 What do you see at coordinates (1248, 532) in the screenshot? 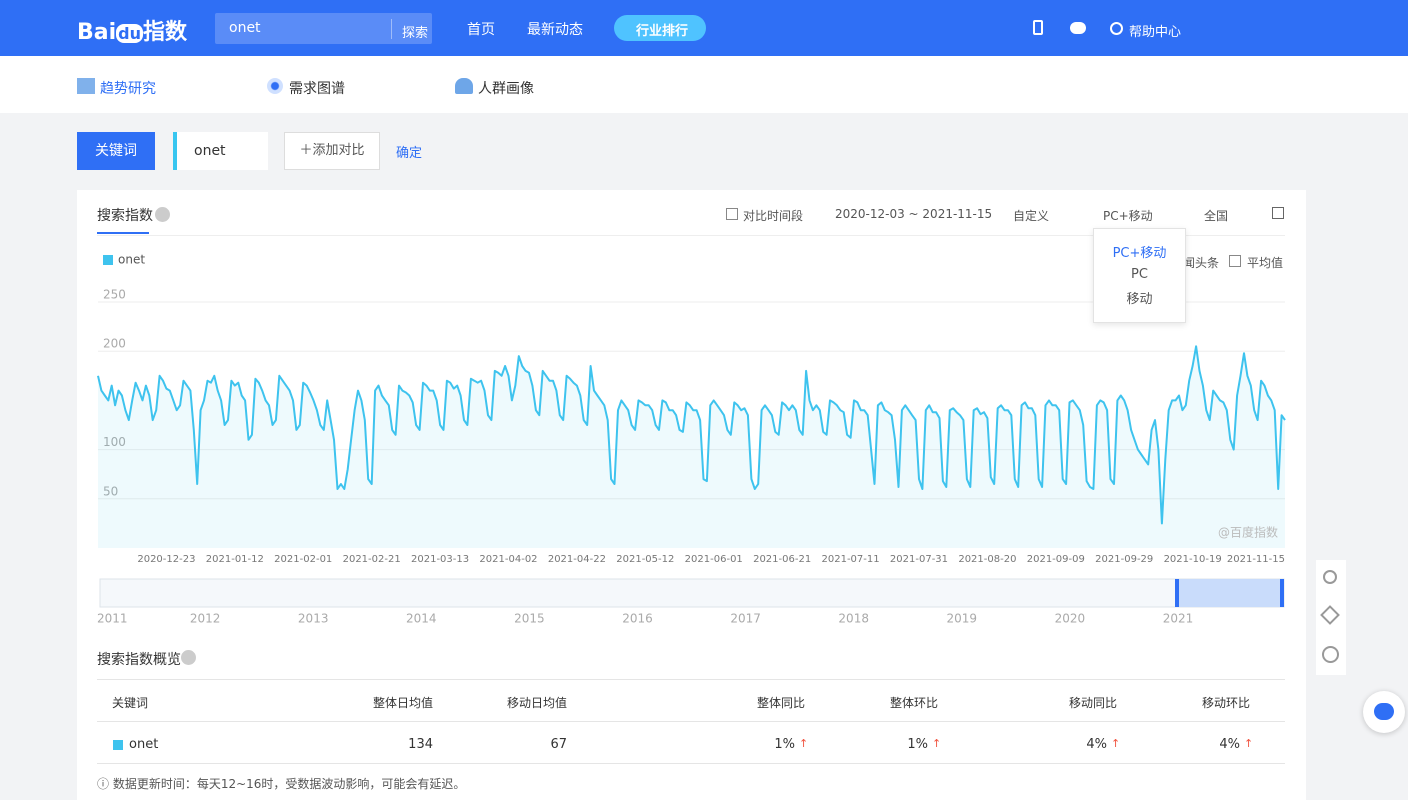
I see `watermark: @百度指数` at bounding box center [1248, 532].